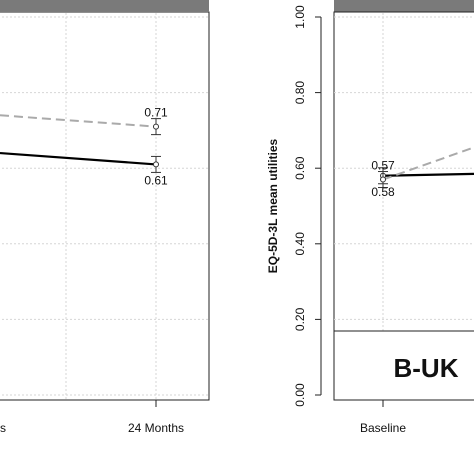 The image size is (474, 474). I want to click on left-data-label-0-71: 0.71, so click(156, 113).